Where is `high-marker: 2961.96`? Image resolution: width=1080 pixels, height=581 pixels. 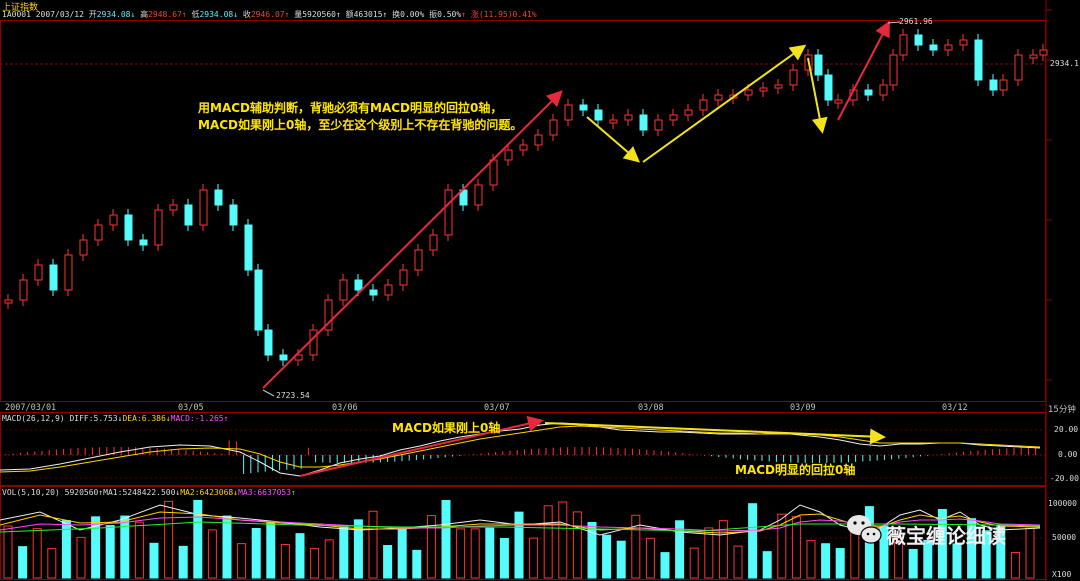 high-marker: 2961.96 is located at coordinates (916, 21).